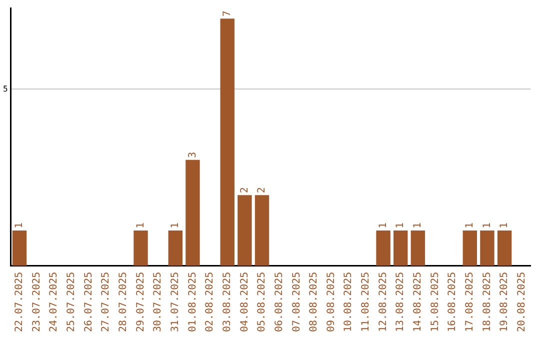 The image size is (540, 340). What do you see at coordinates (279, 302) in the screenshot?
I see `x-tick-label: 06.08.2025` at bounding box center [279, 302].